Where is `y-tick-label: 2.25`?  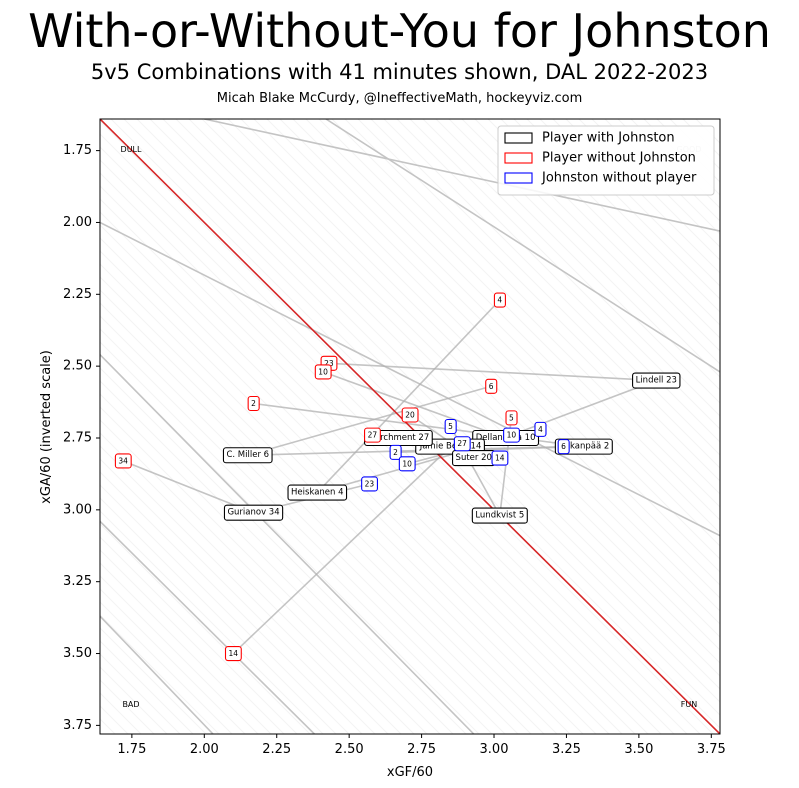 y-tick-label: 2.25 is located at coordinates (77, 294).